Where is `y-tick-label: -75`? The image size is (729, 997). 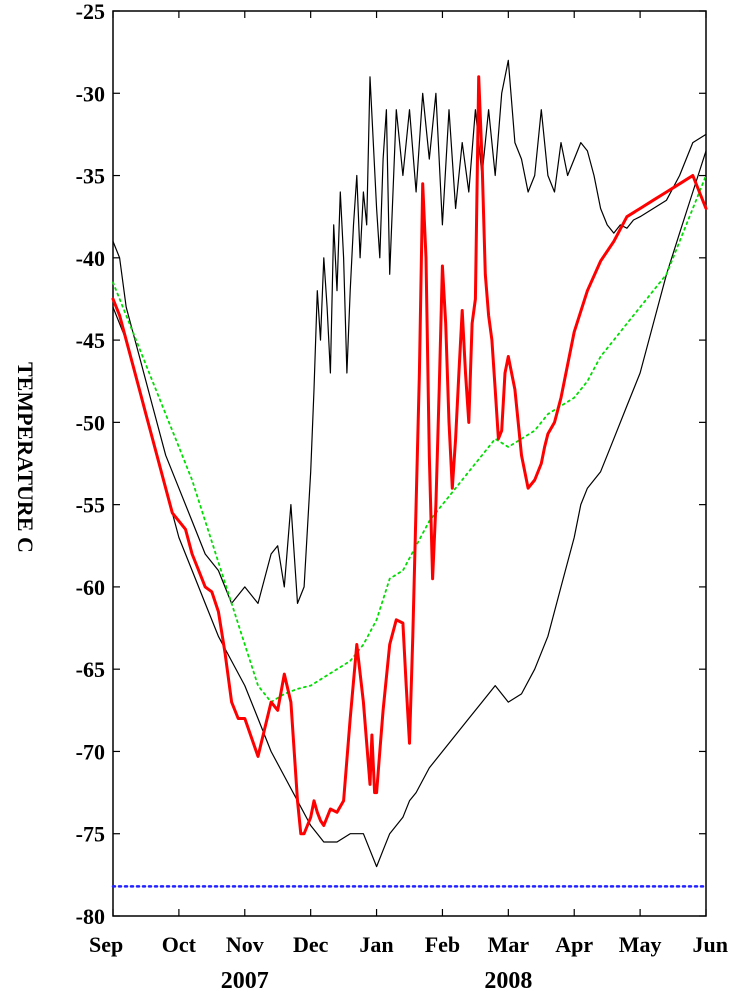 y-tick-label: -75 is located at coordinates (90, 834).